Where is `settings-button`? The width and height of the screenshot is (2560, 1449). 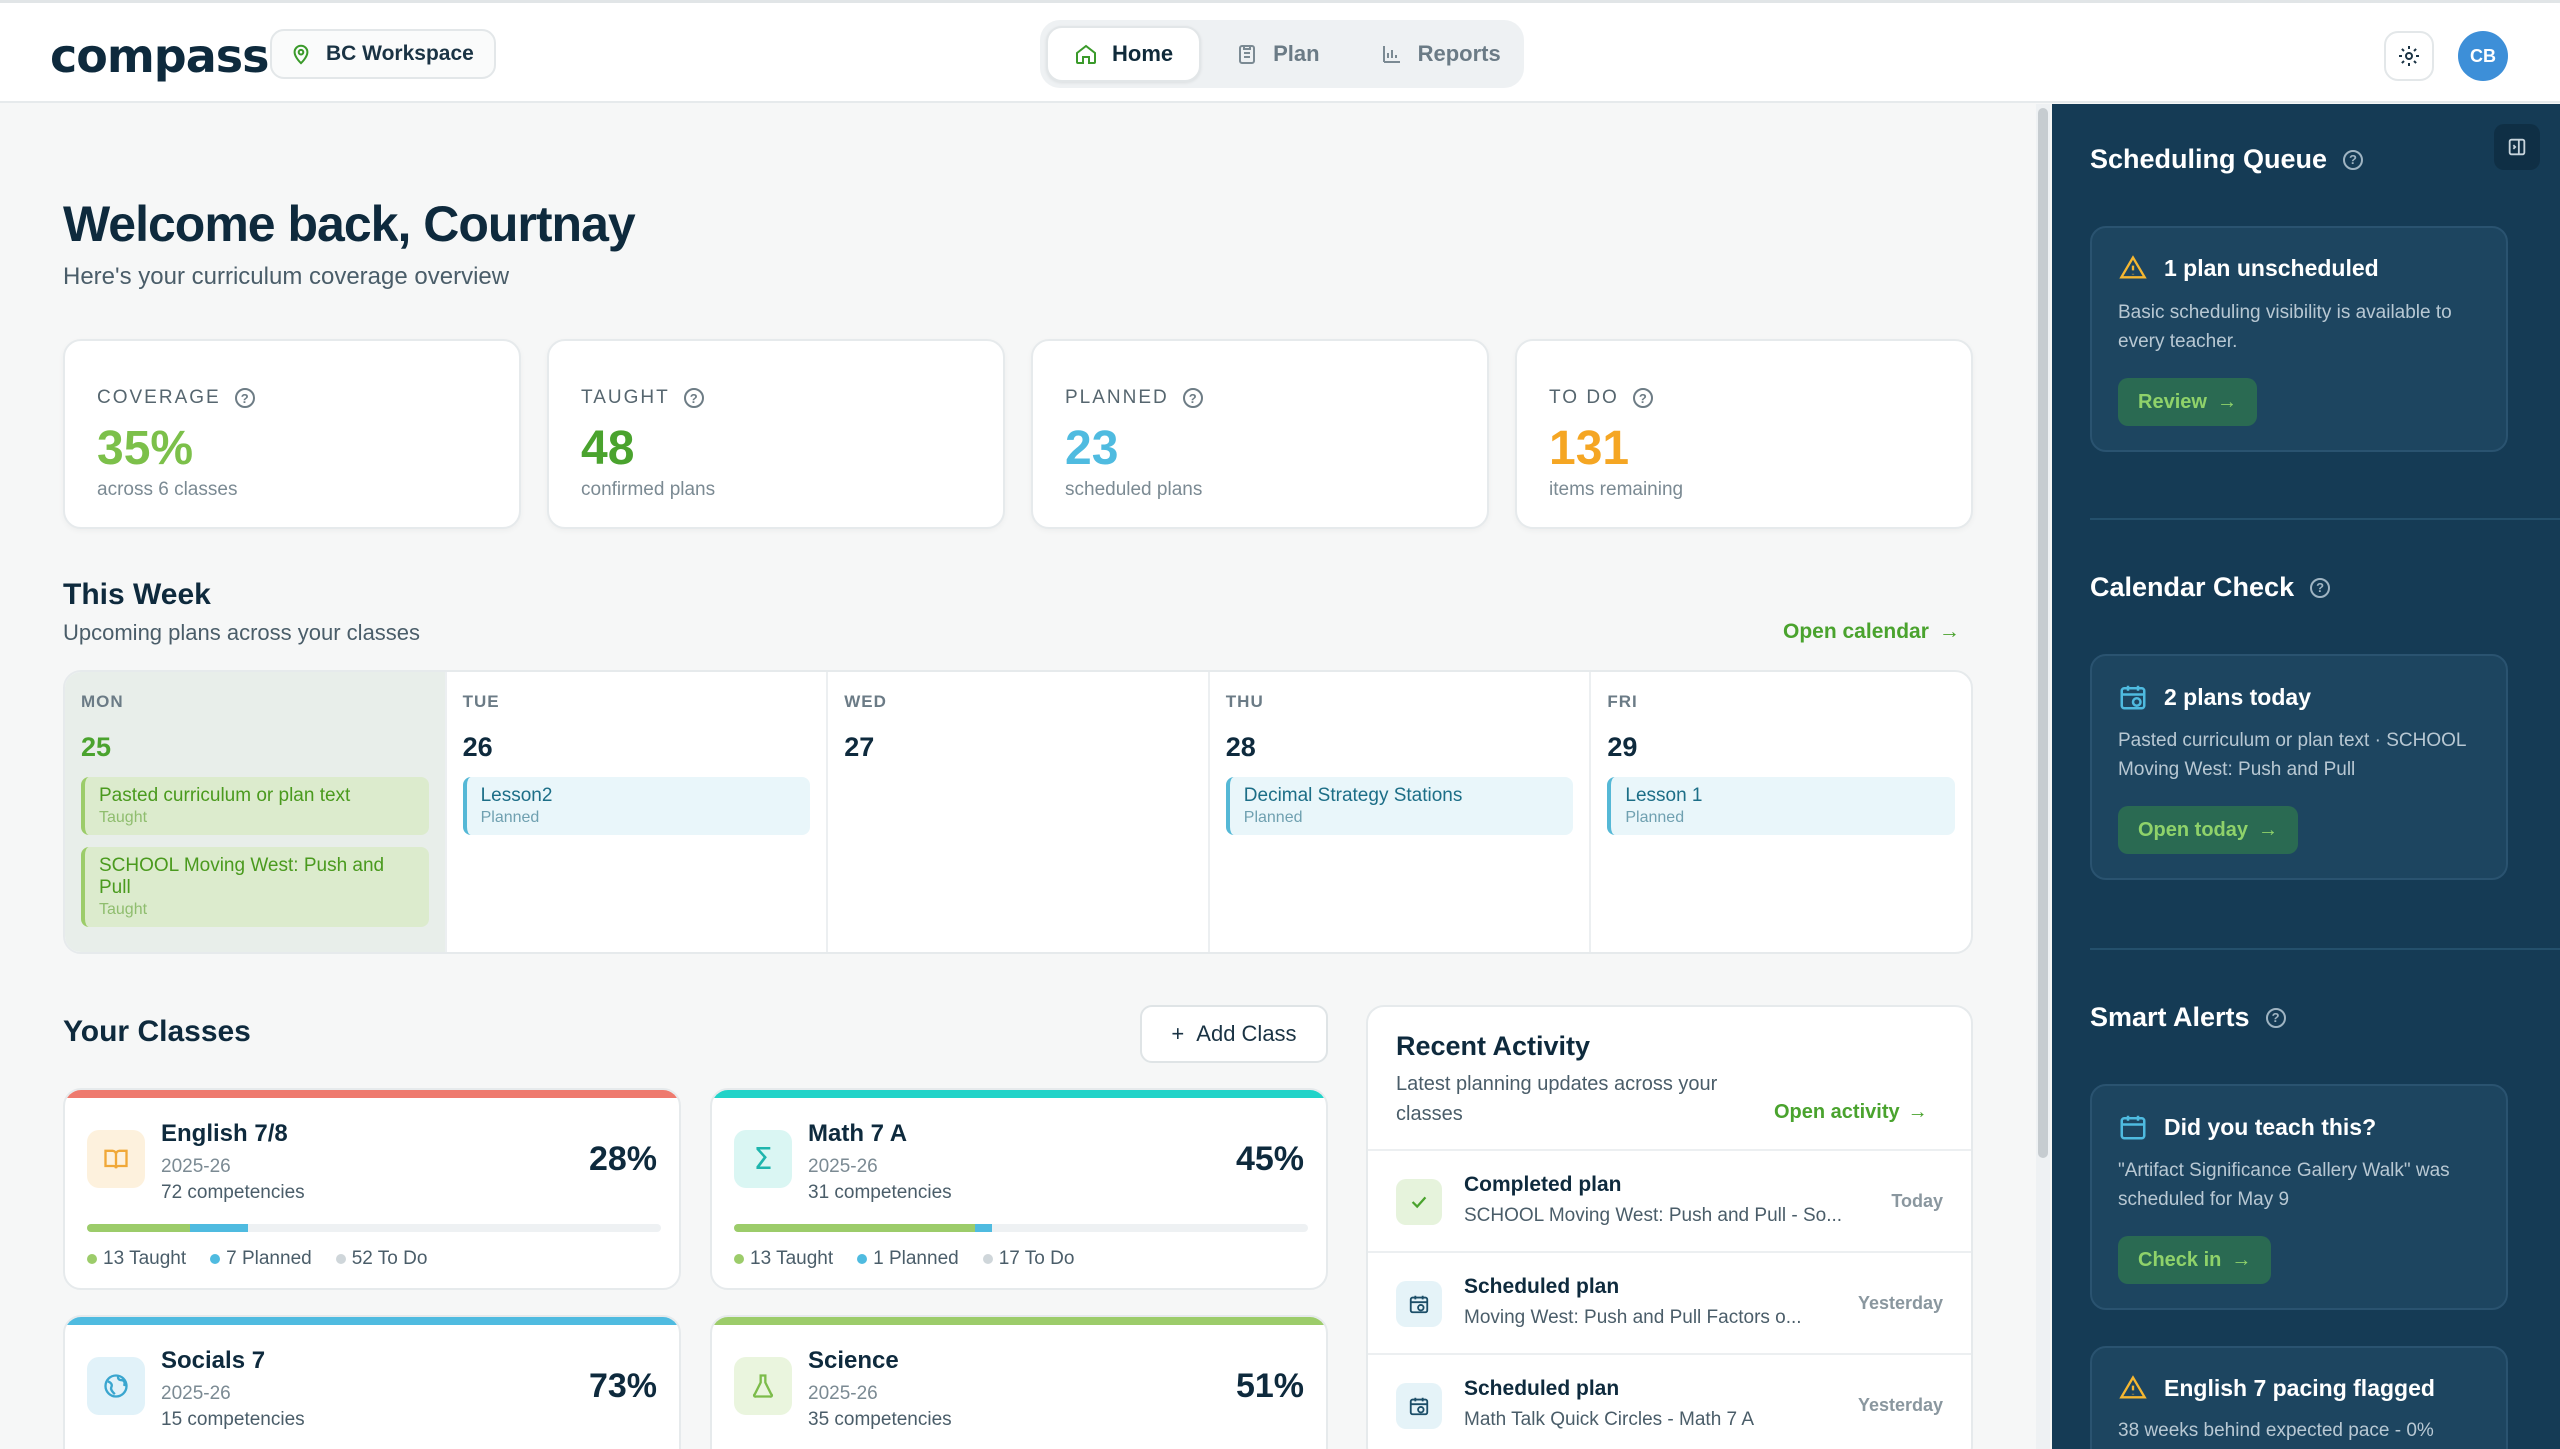 settings-button is located at coordinates (2409, 56).